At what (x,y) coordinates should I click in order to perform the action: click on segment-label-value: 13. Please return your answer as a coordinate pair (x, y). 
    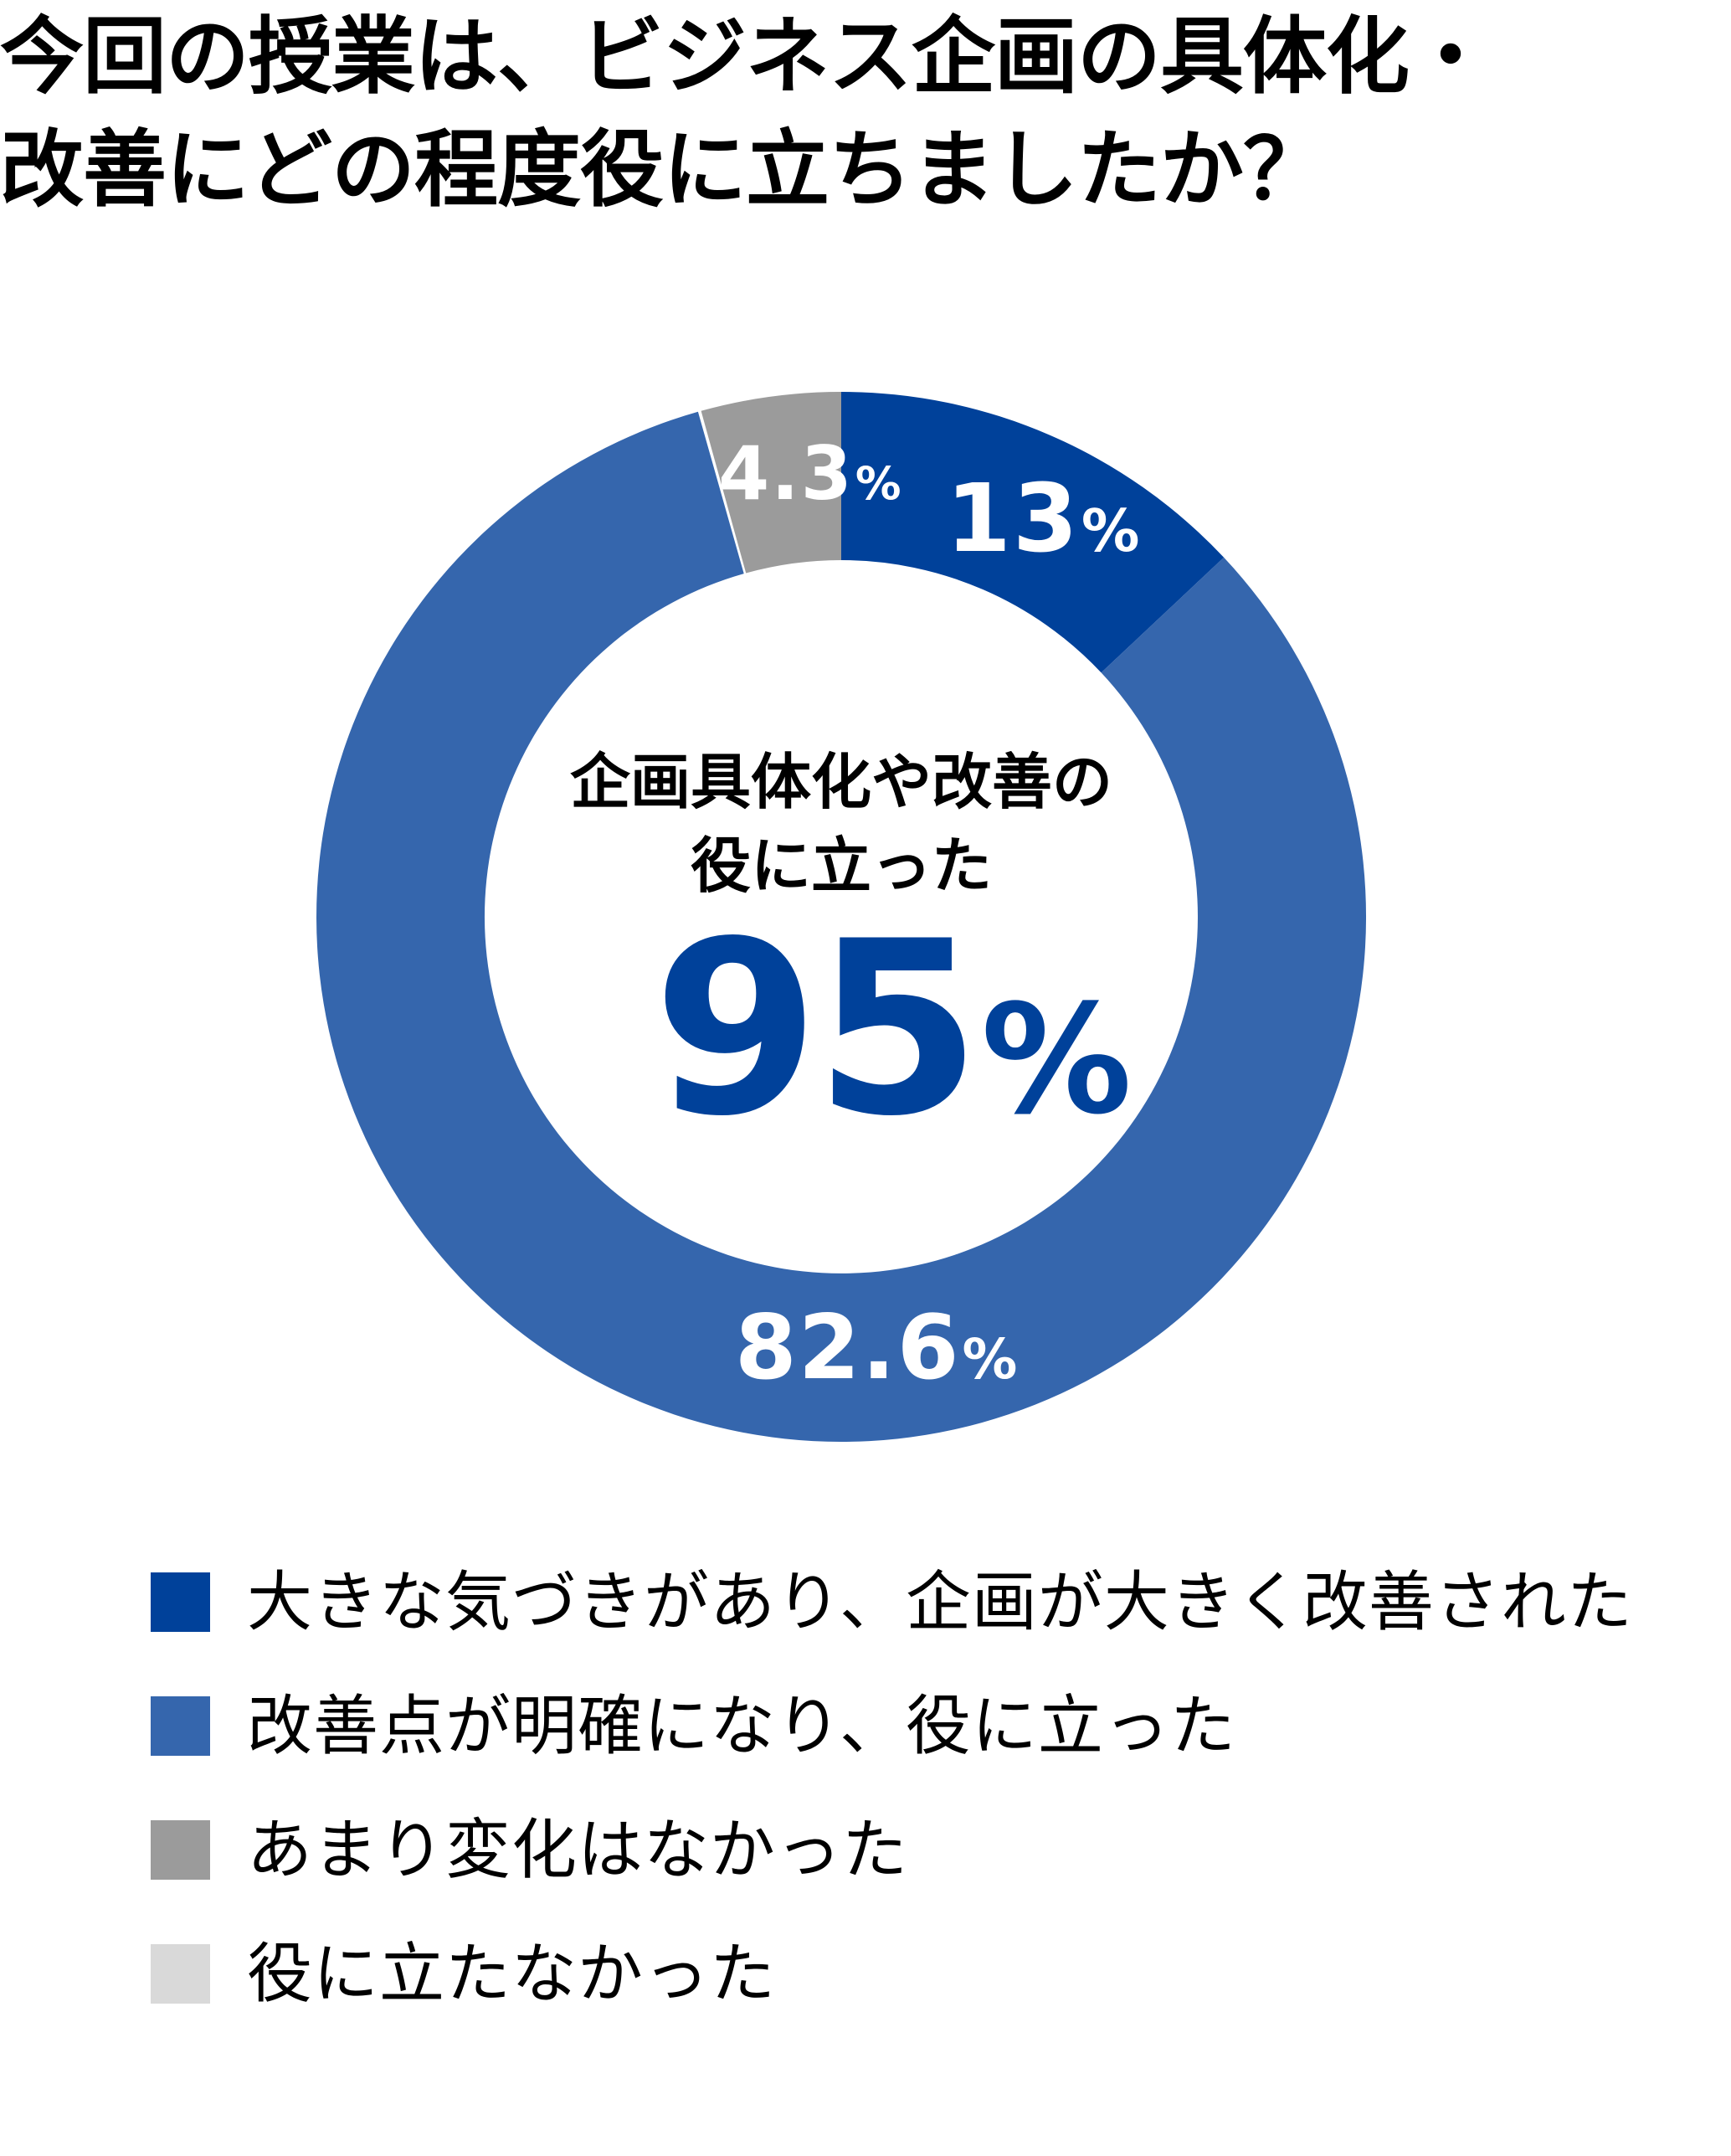
    Looking at the image, I should click on (1013, 519).